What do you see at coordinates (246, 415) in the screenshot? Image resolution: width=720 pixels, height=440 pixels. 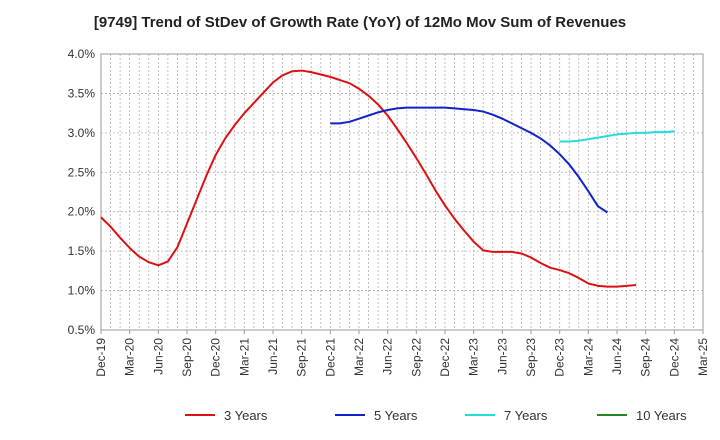 I see `legend-label-3-years: 3 Years` at bounding box center [246, 415].